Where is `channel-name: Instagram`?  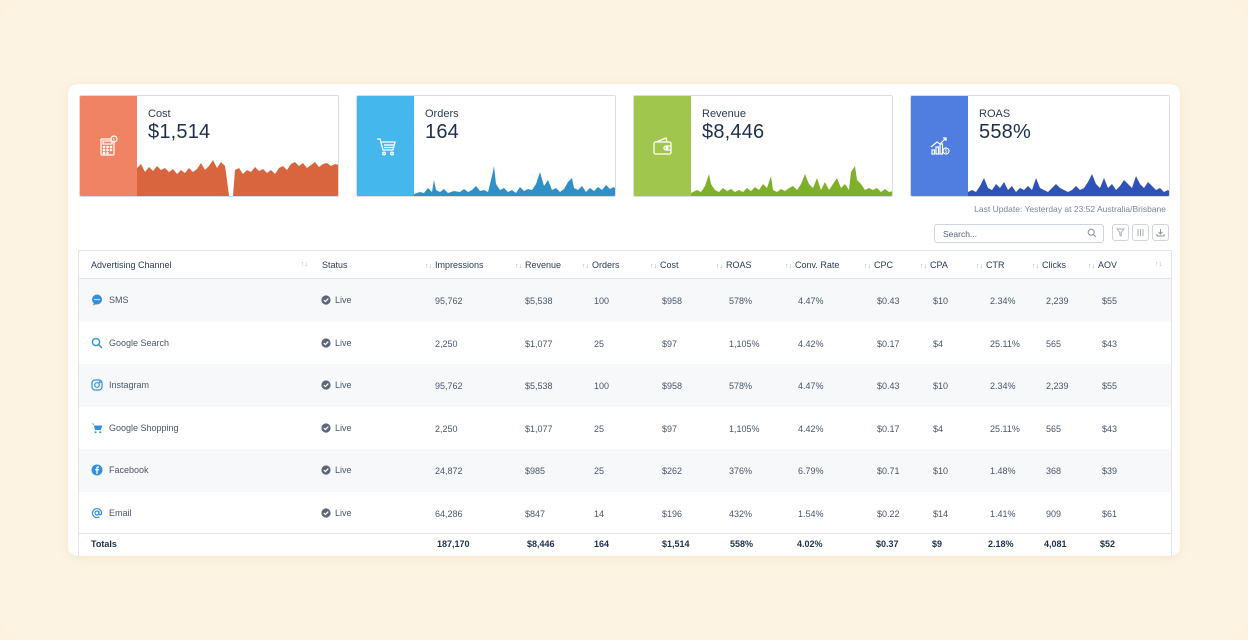 channel-name: Instagram is located at coordinates (129, 385).